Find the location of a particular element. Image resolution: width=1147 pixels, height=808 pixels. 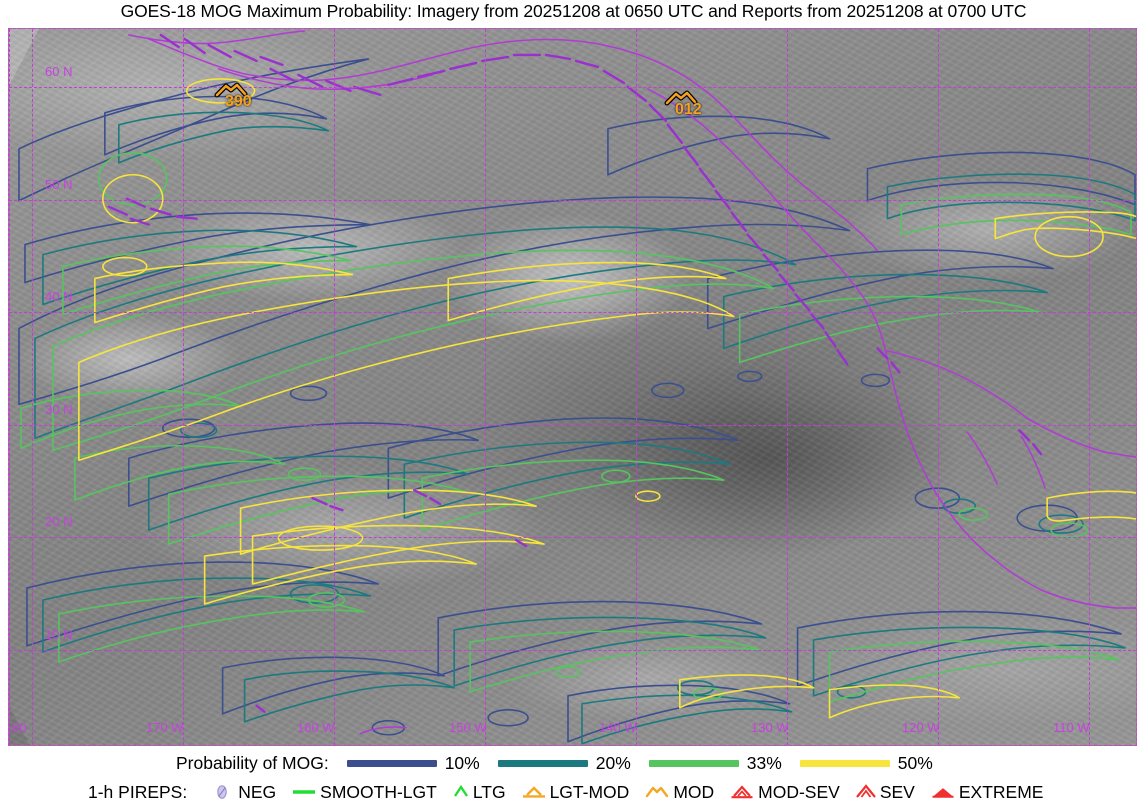

horizontal-line-icon is located at coordinates (304, 792).